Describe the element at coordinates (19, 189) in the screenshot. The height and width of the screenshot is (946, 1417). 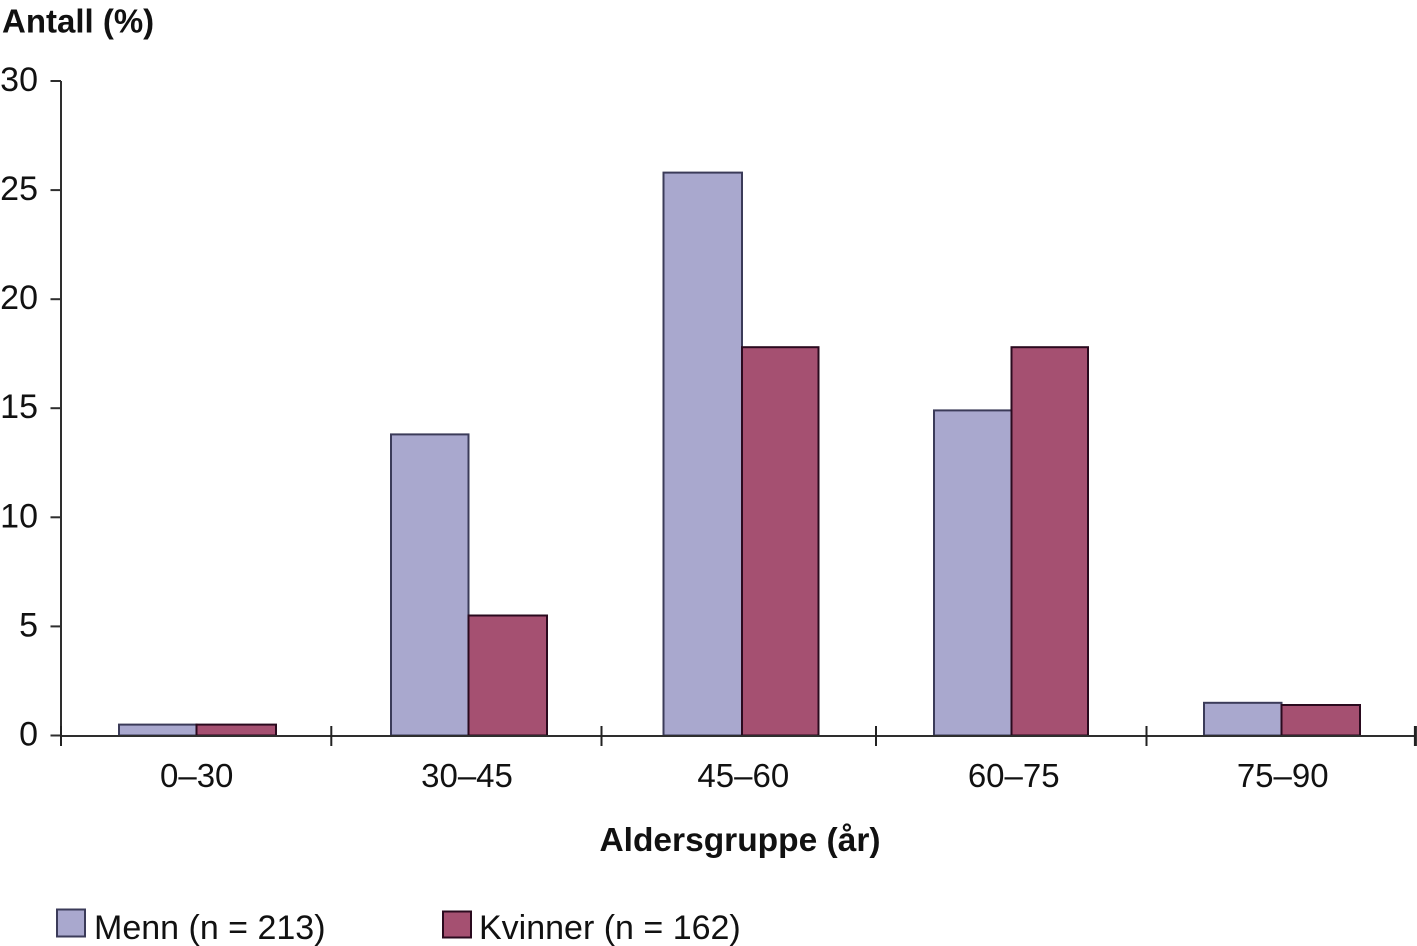
I see `svg-text: 25` at that location.